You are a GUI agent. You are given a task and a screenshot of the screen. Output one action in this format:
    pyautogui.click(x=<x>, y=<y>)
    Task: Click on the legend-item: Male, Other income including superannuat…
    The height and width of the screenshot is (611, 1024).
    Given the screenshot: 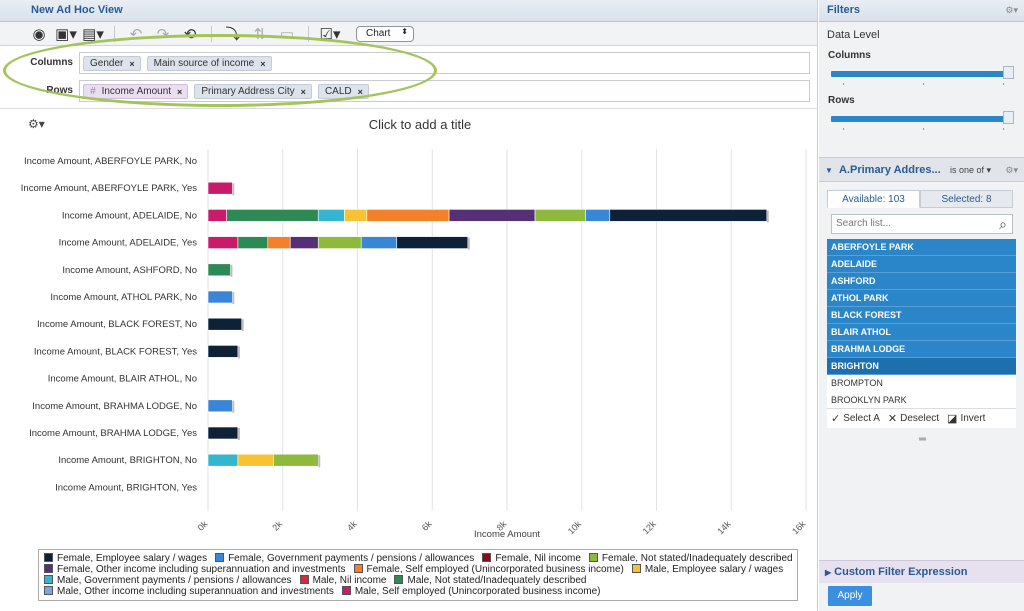 What is the action you would take?
    pyautogui.click(x=189, y=591)
    